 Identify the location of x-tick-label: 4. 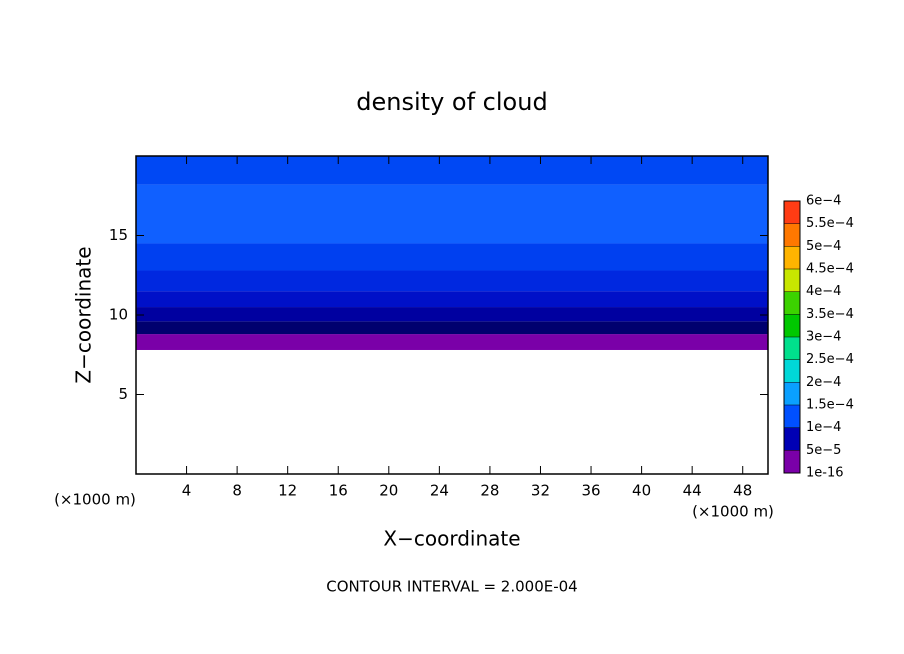
(187, 491).